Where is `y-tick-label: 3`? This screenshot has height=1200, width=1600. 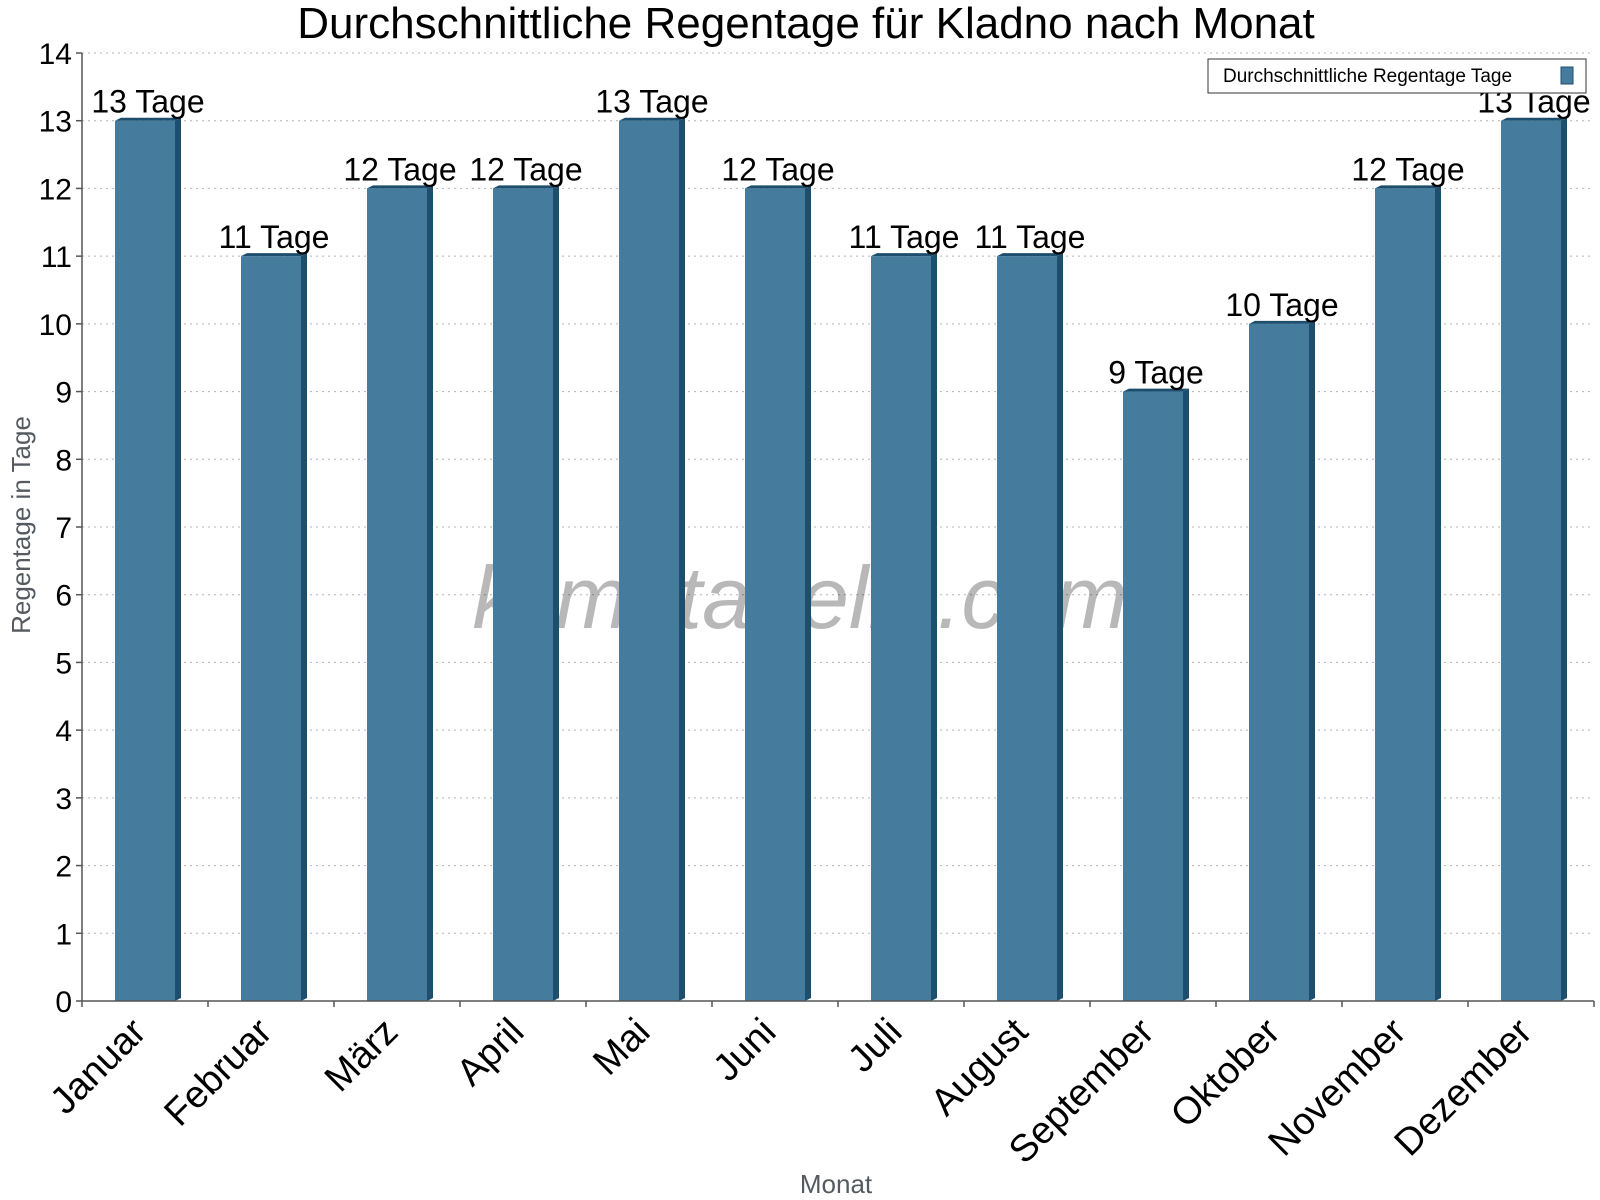 y-tick-label: 3 is located at coordinates (63, 799).